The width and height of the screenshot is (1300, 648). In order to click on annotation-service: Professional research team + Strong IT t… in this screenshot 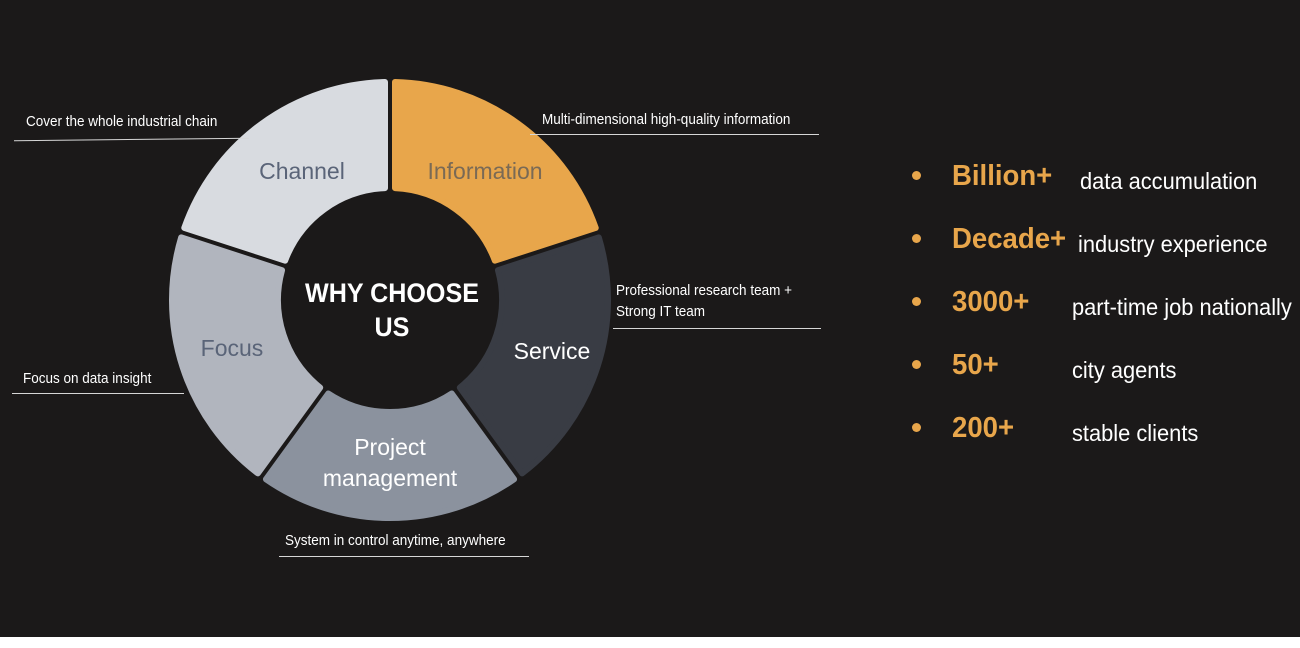, I will do `click(704, 301)`.